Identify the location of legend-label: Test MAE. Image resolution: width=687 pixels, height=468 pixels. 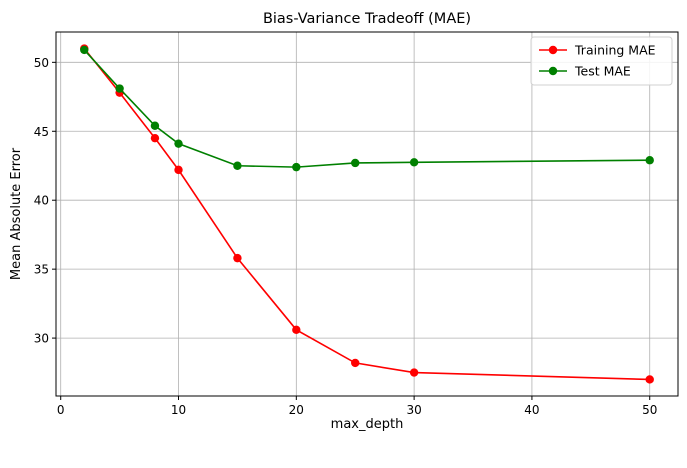
(602, 71).